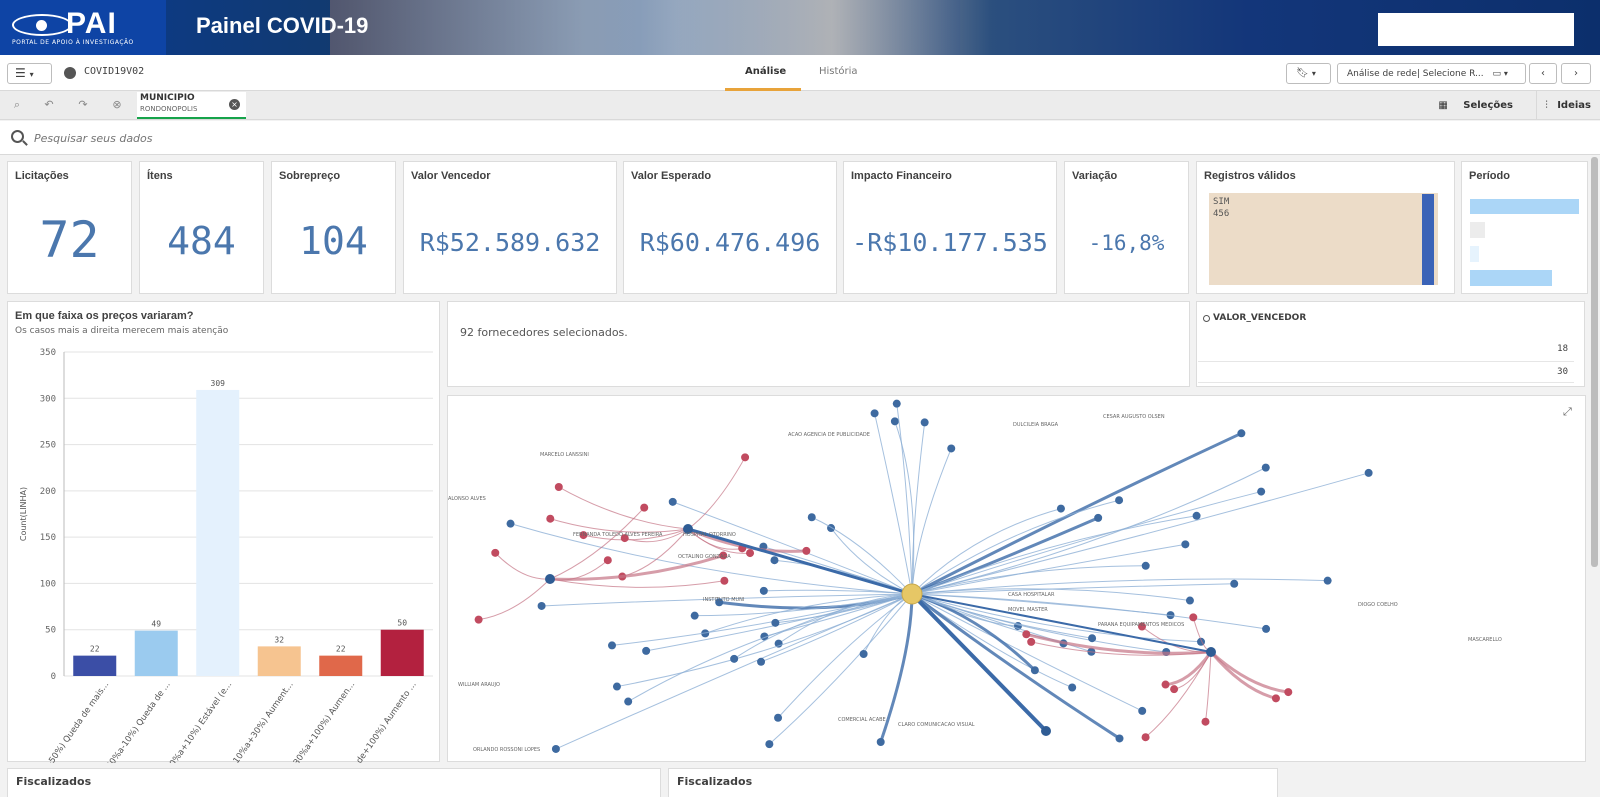  What do you see at coordinates (334, 138) in the screenshot?
I see `search-input` at bounding box center [334, 138].